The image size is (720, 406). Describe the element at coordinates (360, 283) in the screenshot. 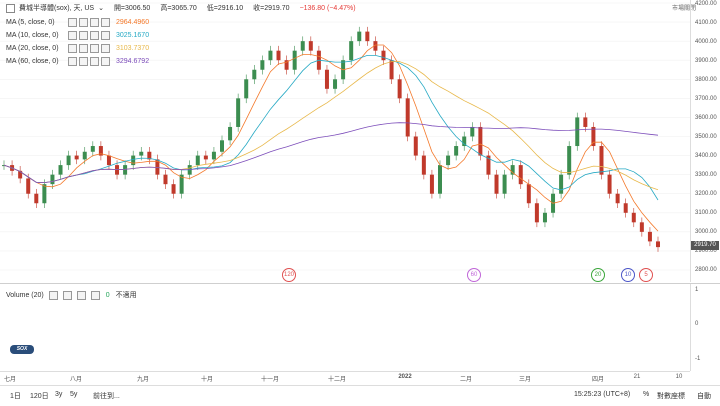

I see `pane-divider` at that location.